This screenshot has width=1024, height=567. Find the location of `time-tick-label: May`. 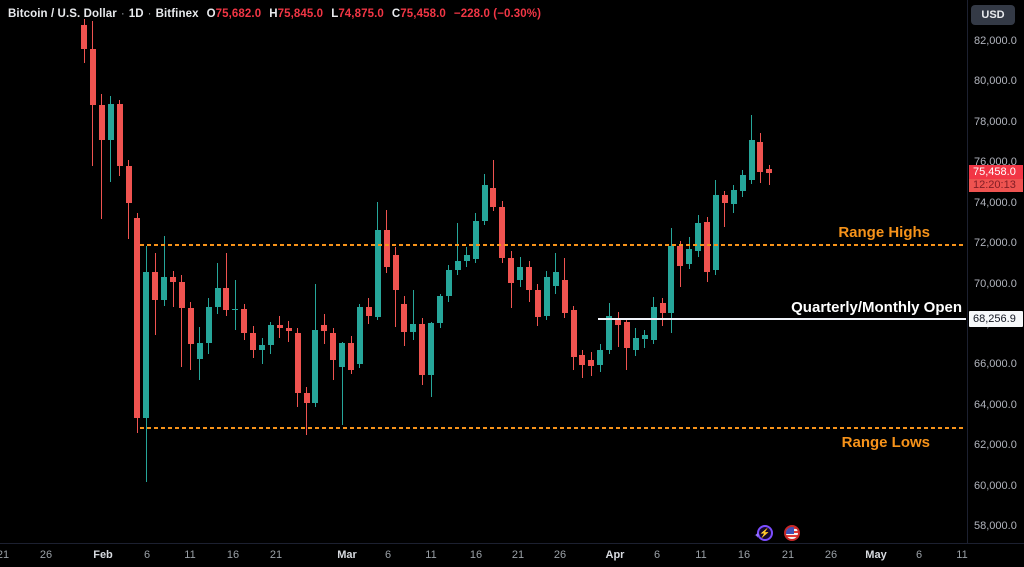

time-tick-label: May is located at coordinates (876, 555).